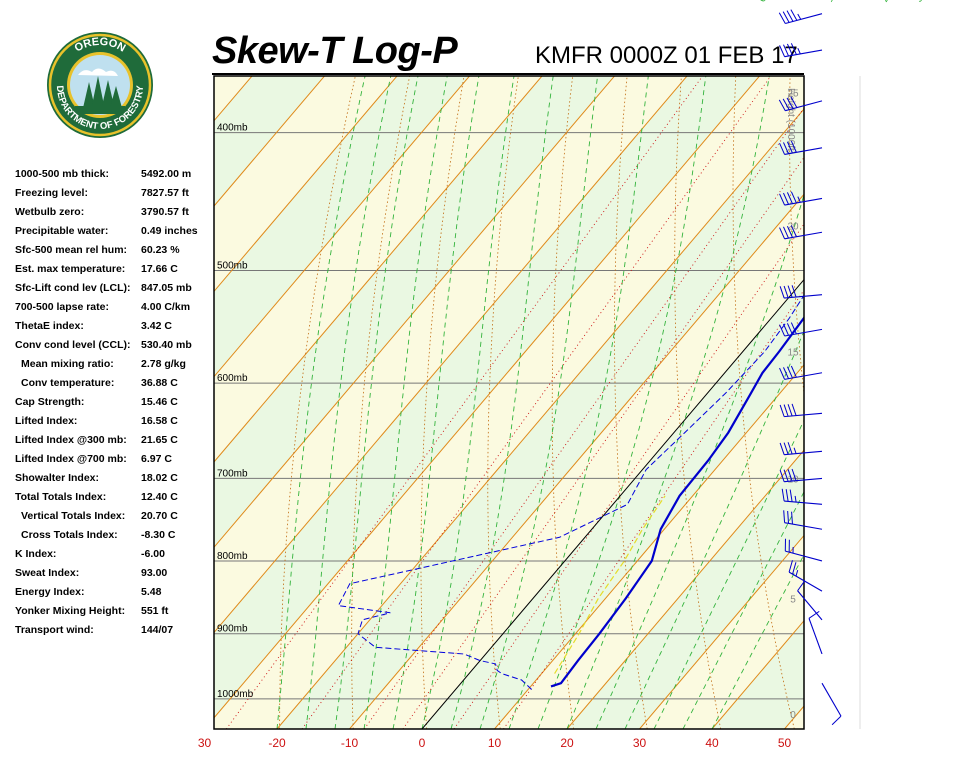 The image size is (960, 768). I want to click on height-tick-label: 10, so click(793, 479).